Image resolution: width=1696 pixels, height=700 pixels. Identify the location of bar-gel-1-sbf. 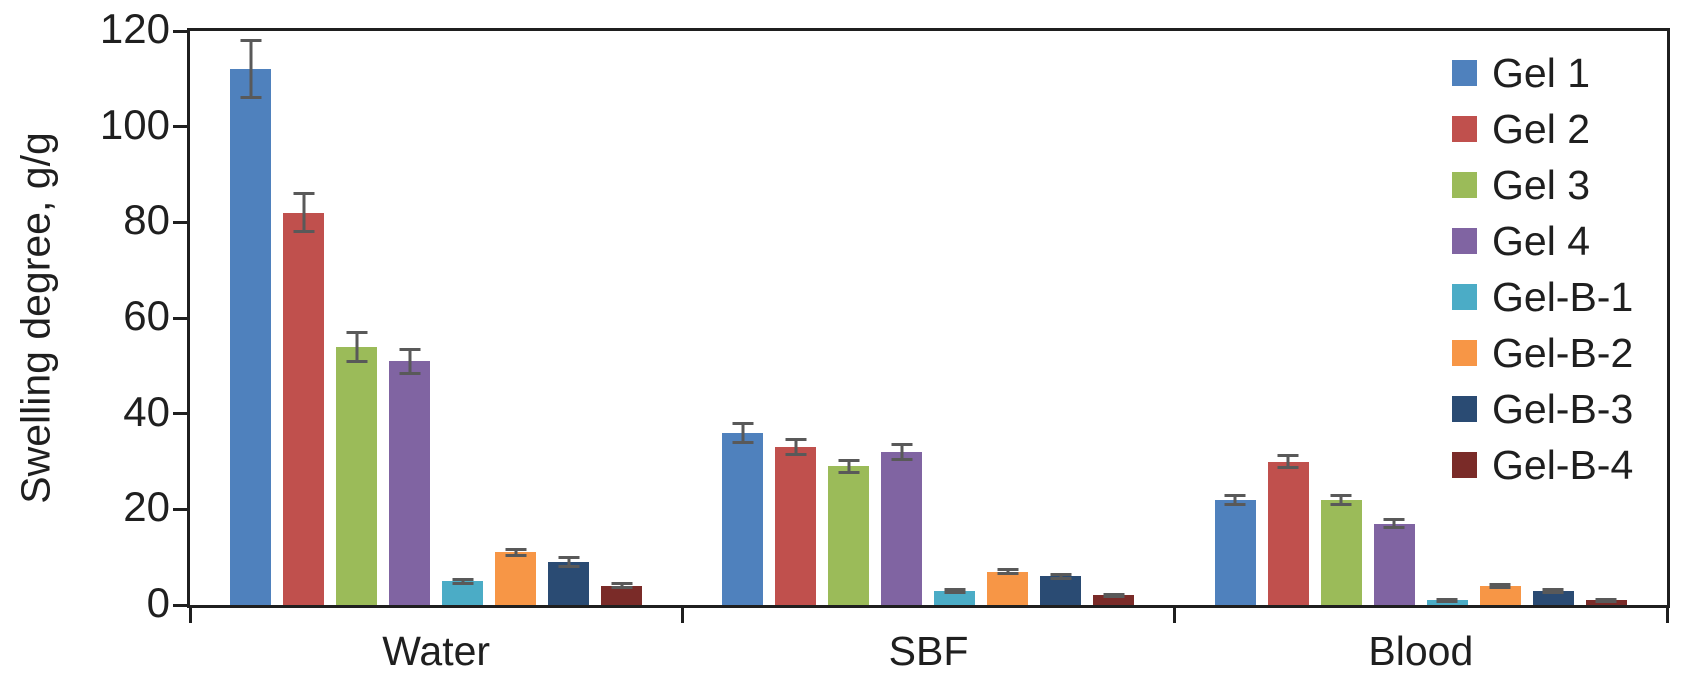
(743, 513).